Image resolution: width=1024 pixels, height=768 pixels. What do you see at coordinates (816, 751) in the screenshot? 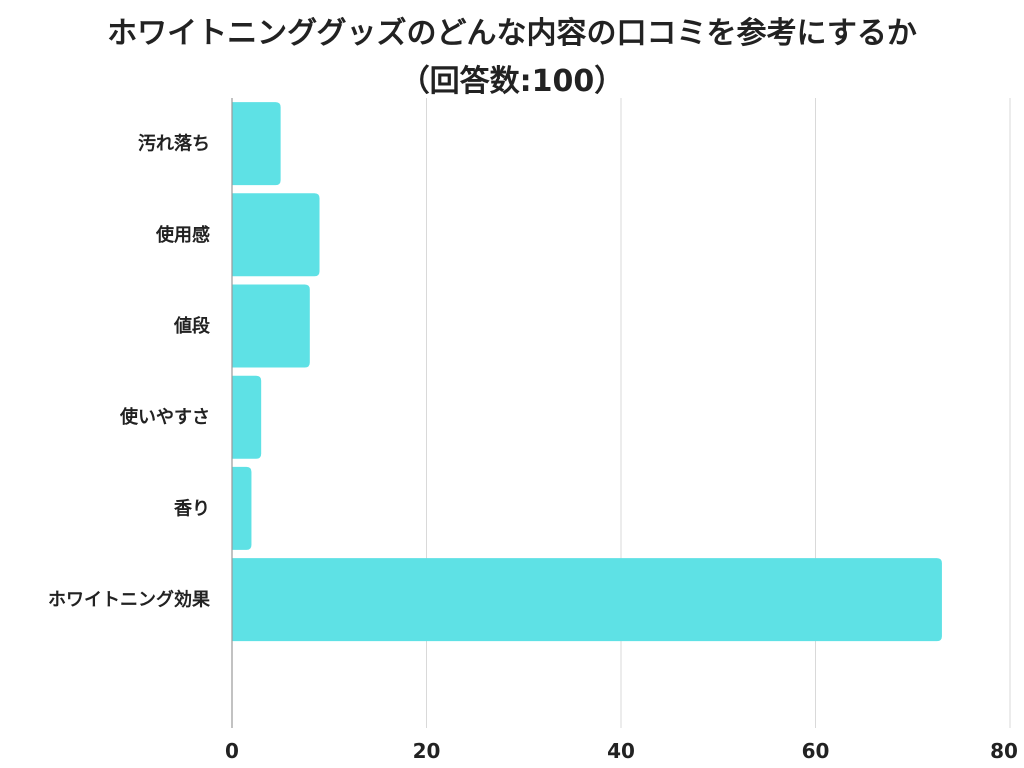
I see `x-tick-label: 60` at bounding box center [816, 751].